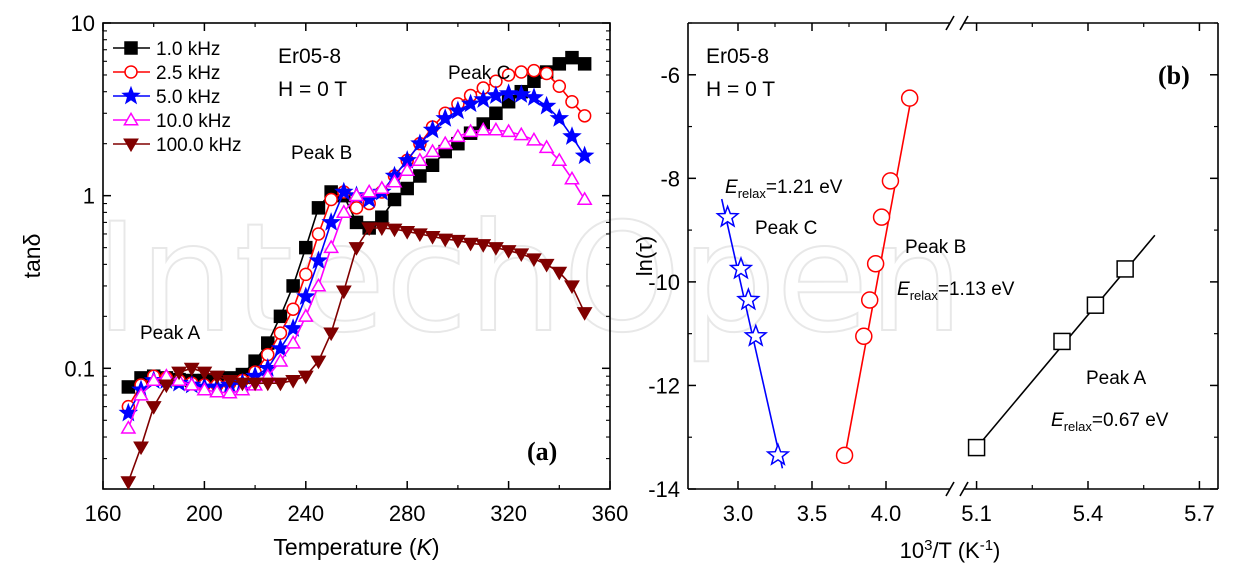  I want to click on y-tick-label-b: -6, so click(670, 75).